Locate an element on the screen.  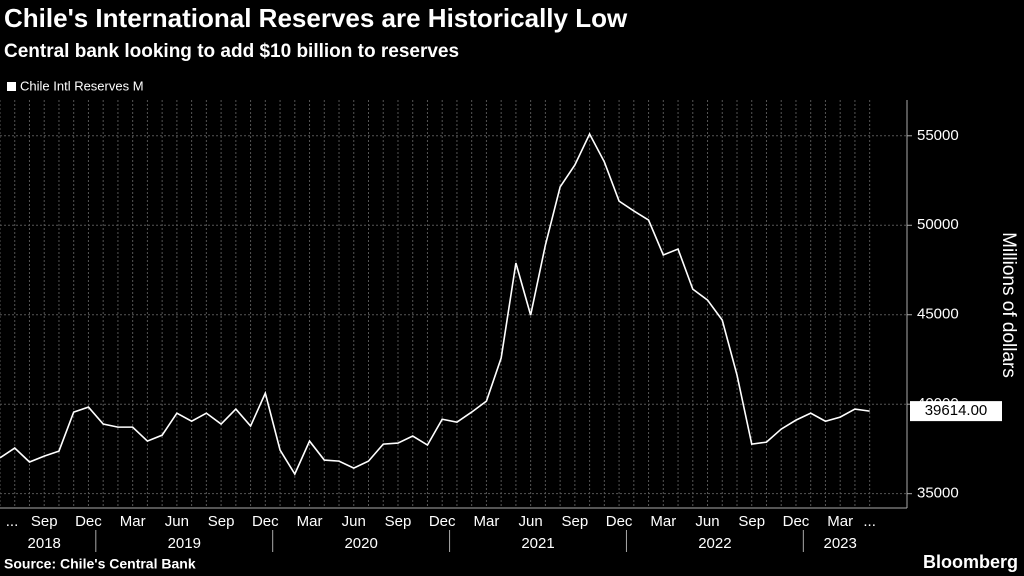
y-tick-label: 35000 is located at coordinates (938, 493).